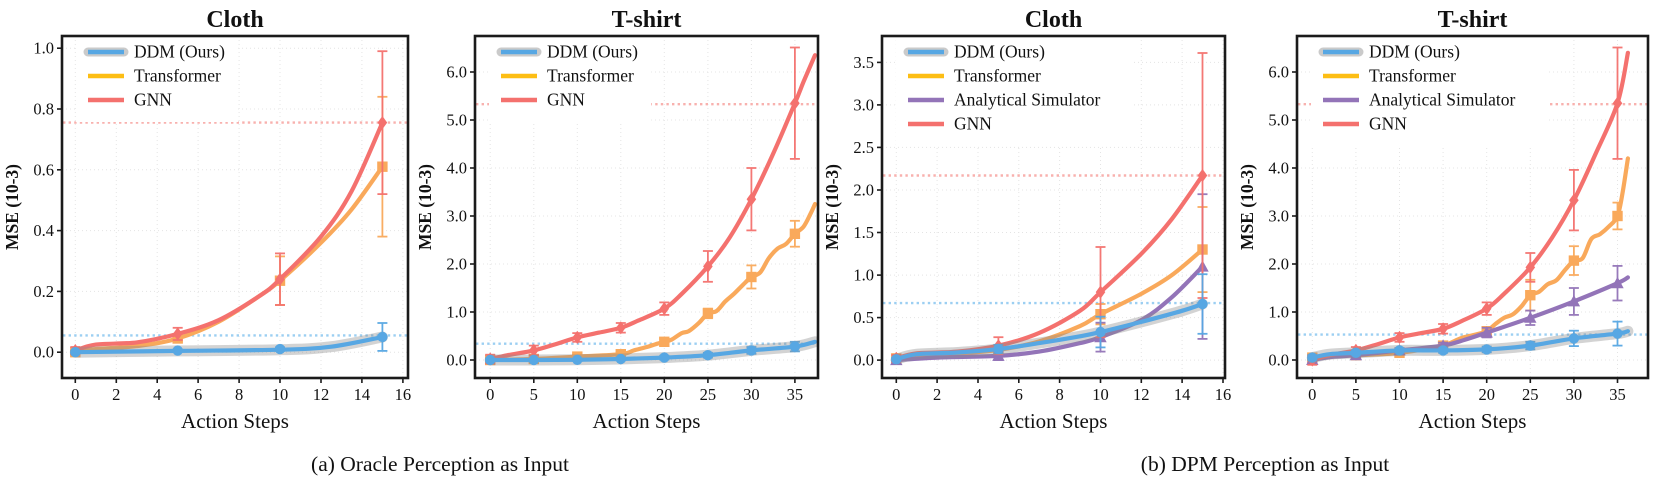 This screenshot has height=485, width=1661. I want to click on caption-oracle: (a) Oracle Perception as Input, so click(440, 464).